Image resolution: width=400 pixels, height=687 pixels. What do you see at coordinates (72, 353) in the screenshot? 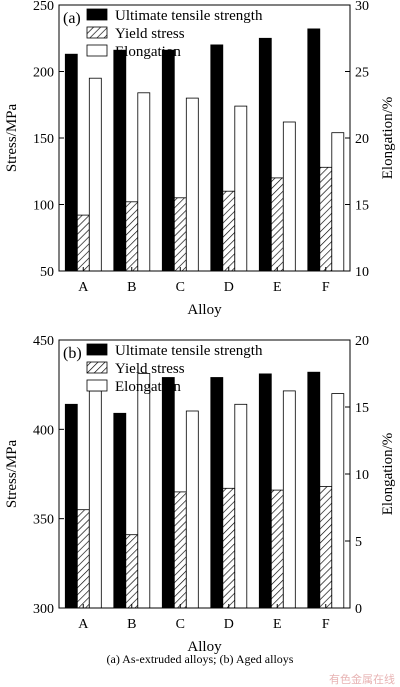
I see `panel-label: (b)` at bounding box center [72, 353].